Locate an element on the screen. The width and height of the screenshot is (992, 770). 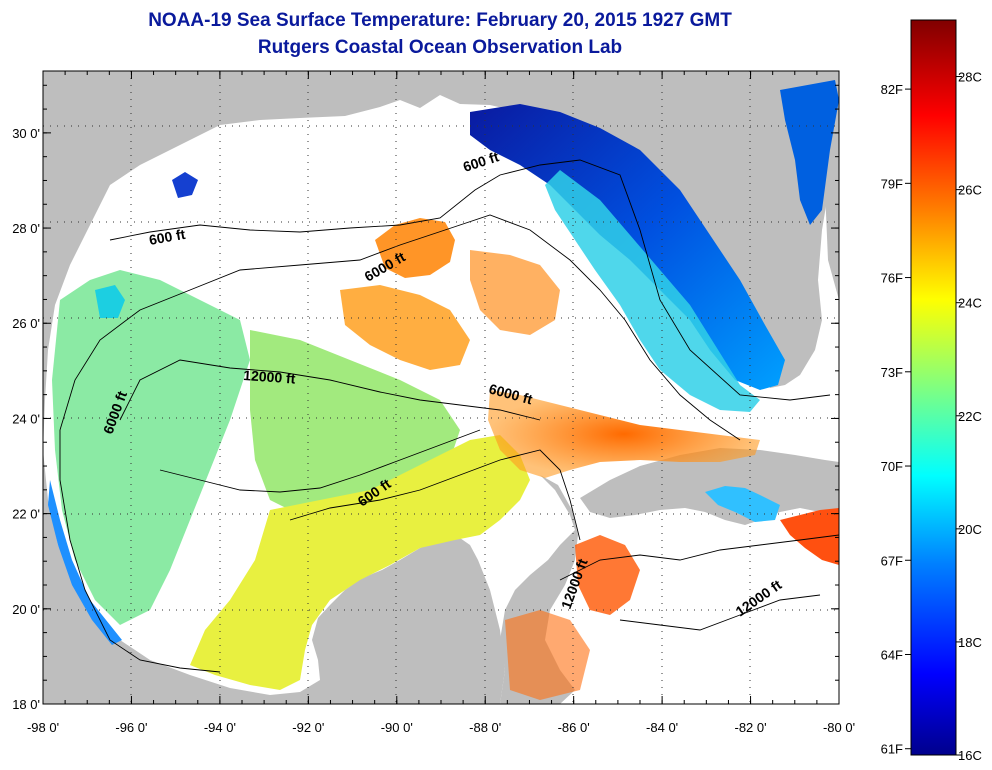
lon-tick-label: -82 0' is located at coordinates (750, 727).